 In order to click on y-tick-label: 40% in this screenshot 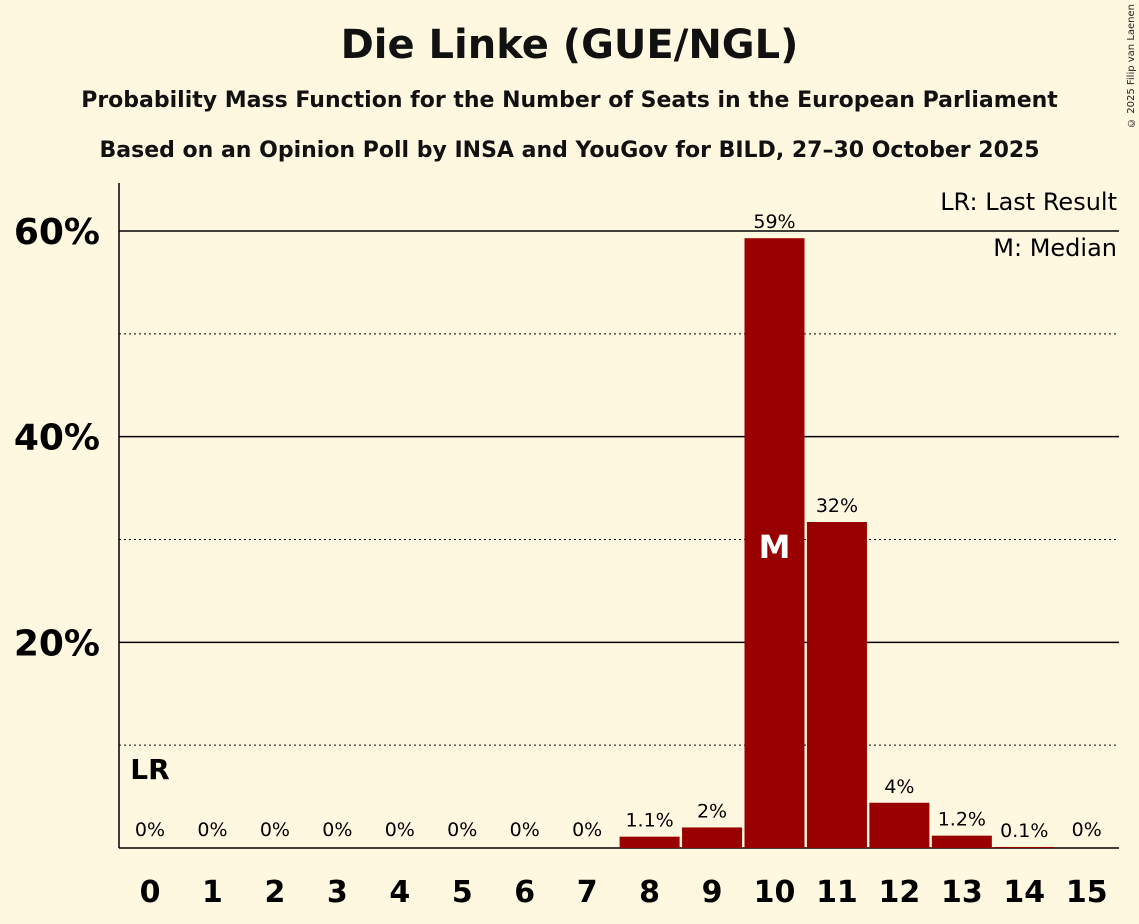, I will do `click(57, 438)`.